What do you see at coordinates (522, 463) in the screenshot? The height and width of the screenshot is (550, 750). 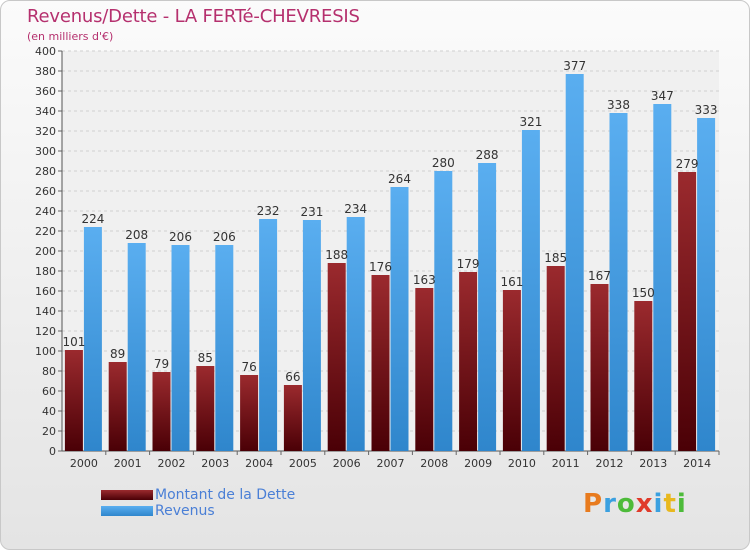 I see `x-tick-label: 2010` at bounding box center [522, 463].